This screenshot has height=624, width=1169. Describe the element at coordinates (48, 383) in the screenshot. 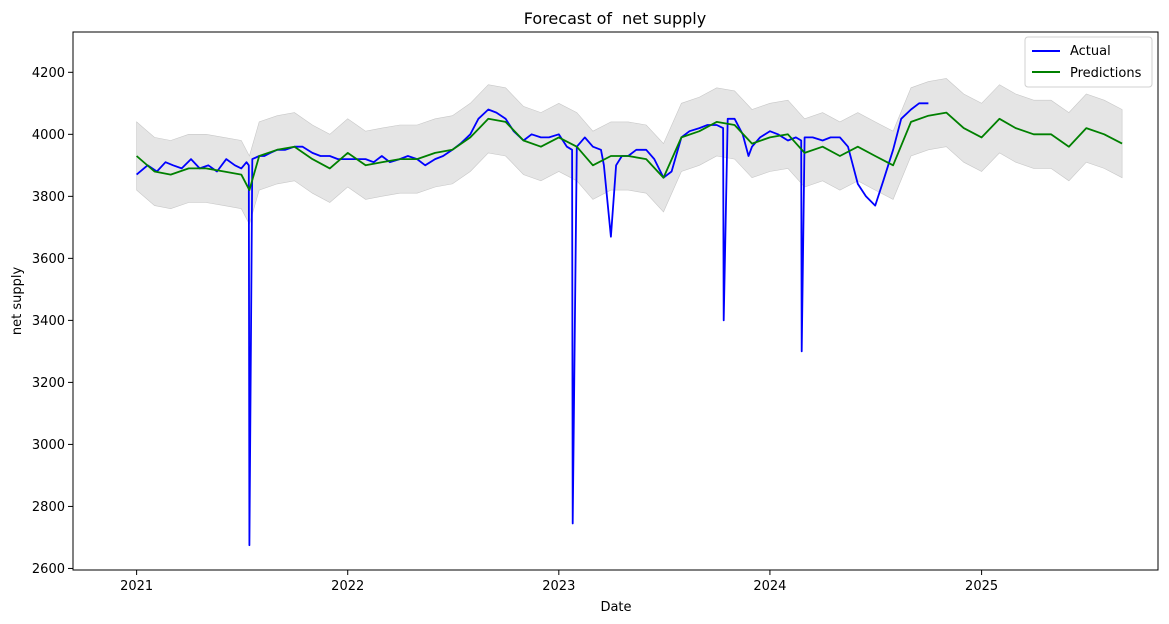

I see `y-tick-label: 3200` at that location.